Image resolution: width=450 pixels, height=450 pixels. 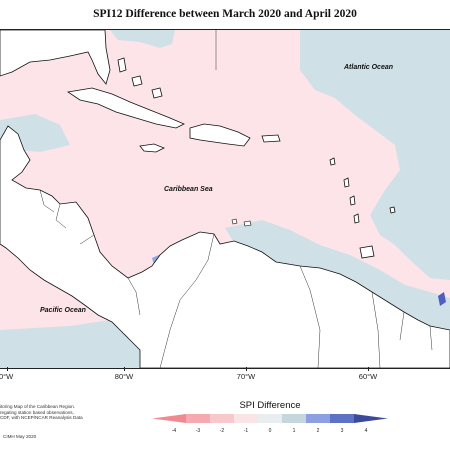 I want to click on credits-line-3: CDF, with NCEP/NCAR Reanalysis Data, so click(x=41, y=418).